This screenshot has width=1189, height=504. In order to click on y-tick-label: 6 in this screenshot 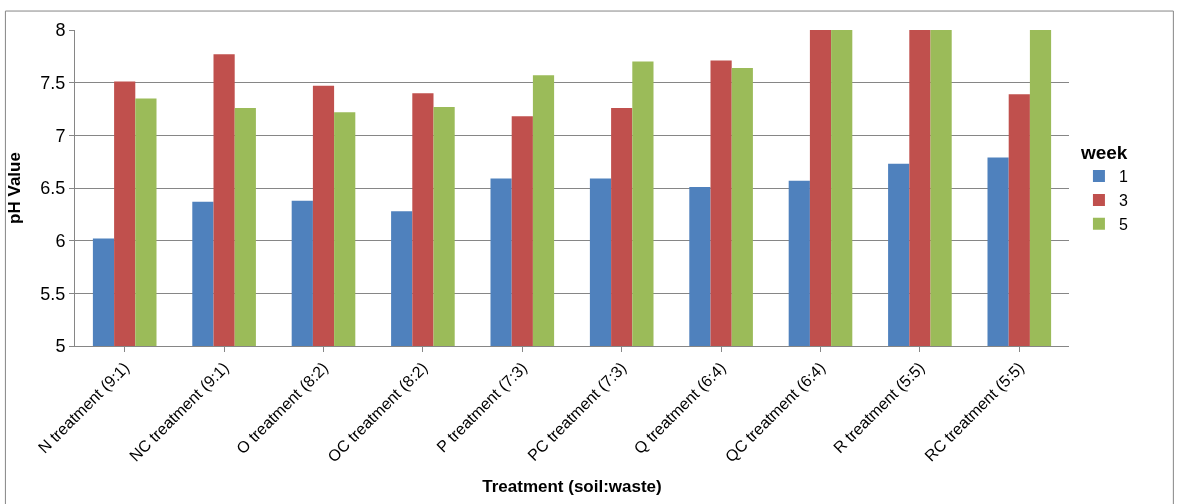, I will do `click(60, 240)`.